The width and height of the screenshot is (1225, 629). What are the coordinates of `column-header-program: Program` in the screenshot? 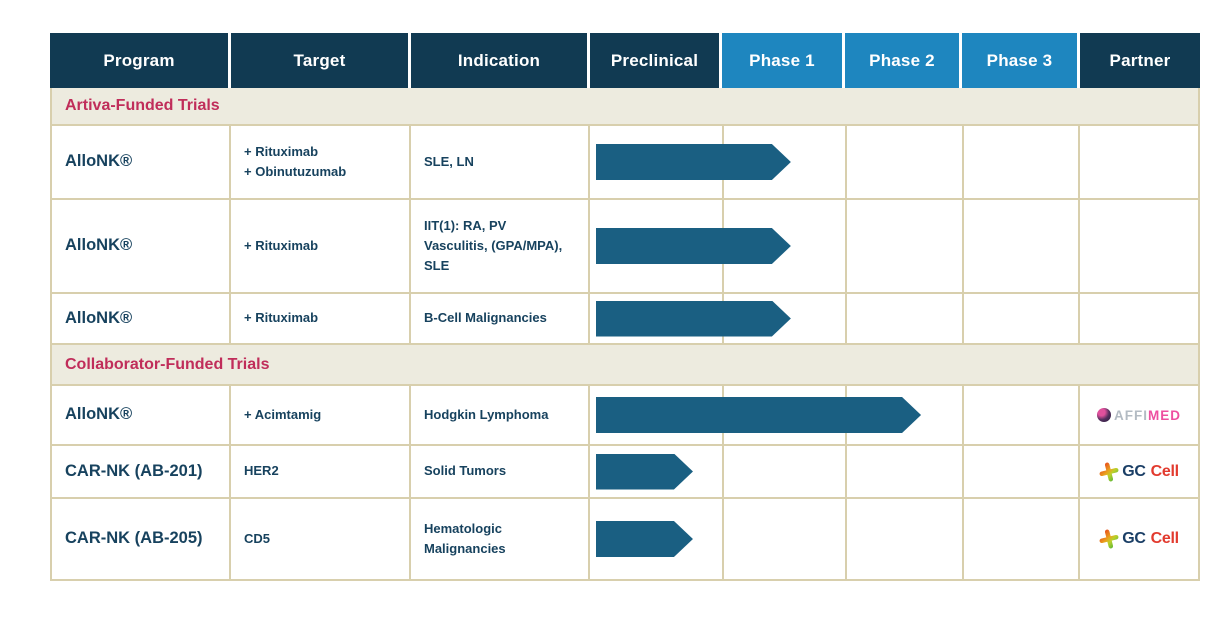 It's located at (140, 60).